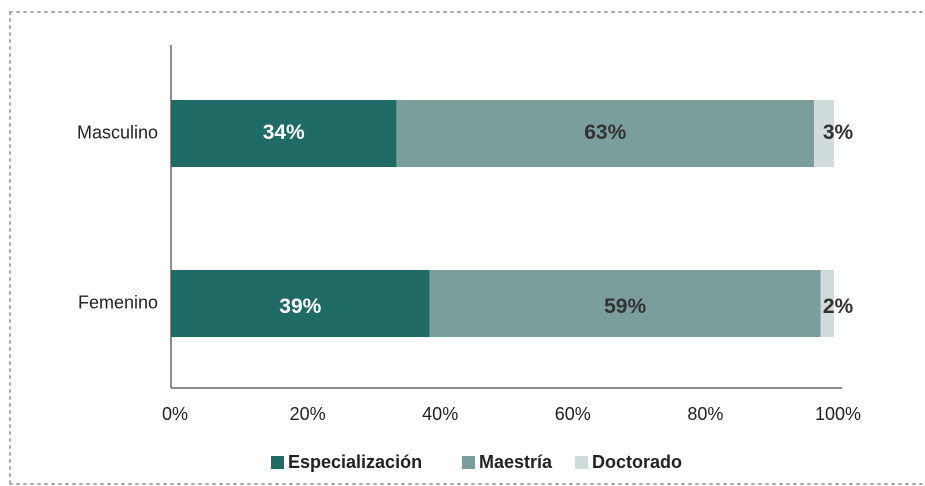 The image size is (925, 486). What do you see at coordinates (705, 414) in the screenshot?
I see `x-tick-label: 80%` at bounding box center [705, 414].